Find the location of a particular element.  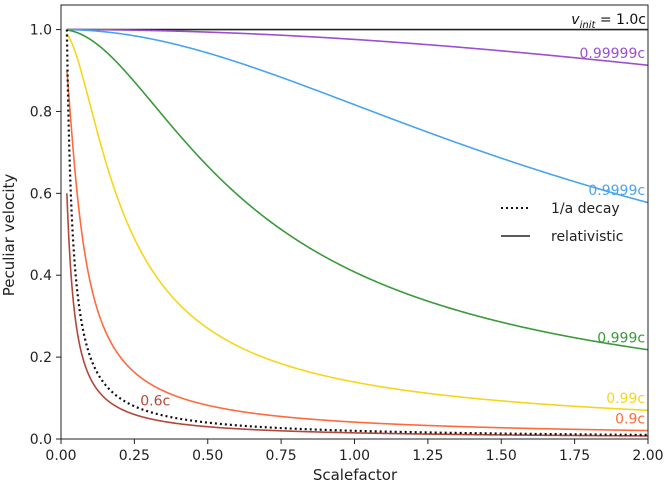

x-tick-label: 0.50 is located at coordinates (207, 456).